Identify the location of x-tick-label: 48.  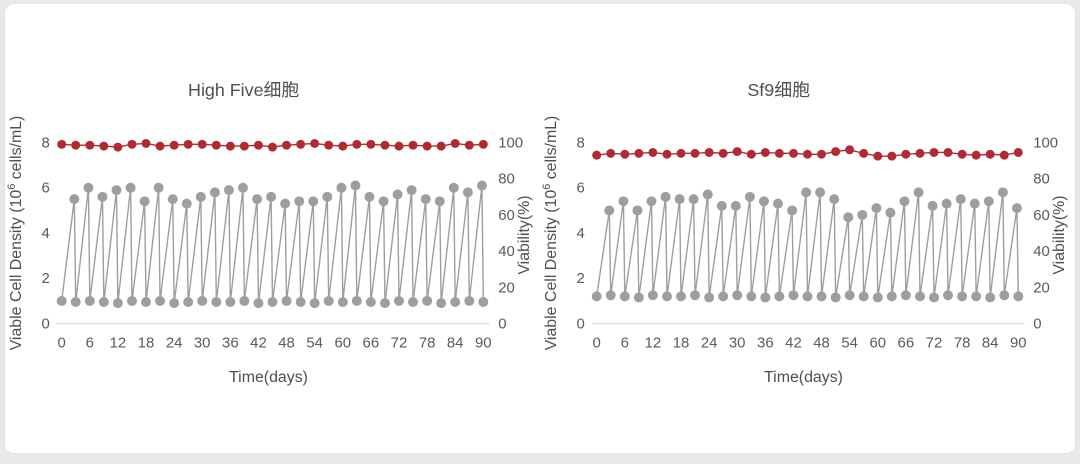
(286, 343).